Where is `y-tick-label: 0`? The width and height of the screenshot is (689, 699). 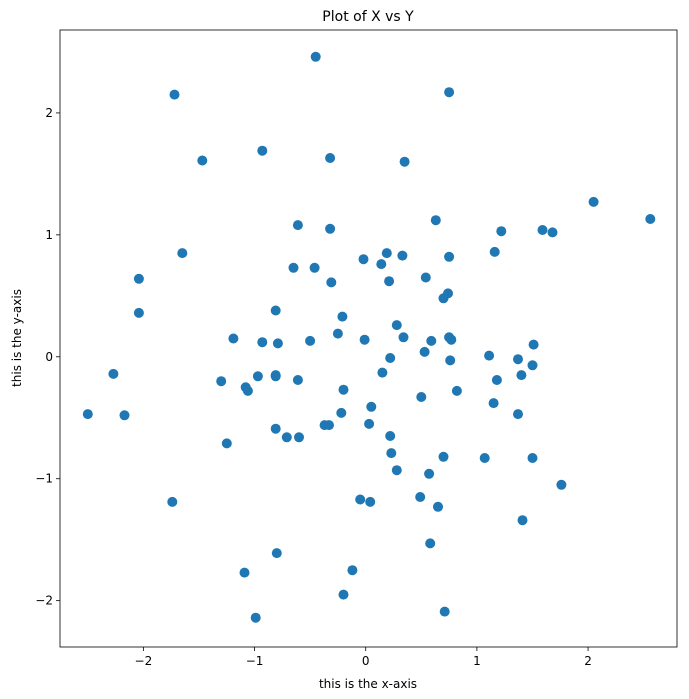
y-tick-label: 0 is located at coordinates (49, 357).